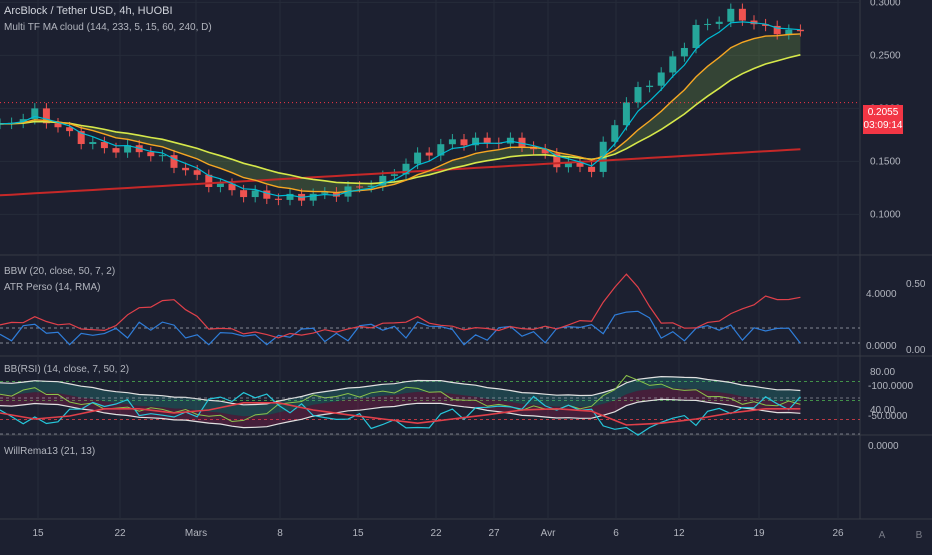 The image size is (932, 555). Describe the element at coordinates (50, 451) in the screenshot. I see `willrema-label: WillRema13 (21, 13)` at that location.